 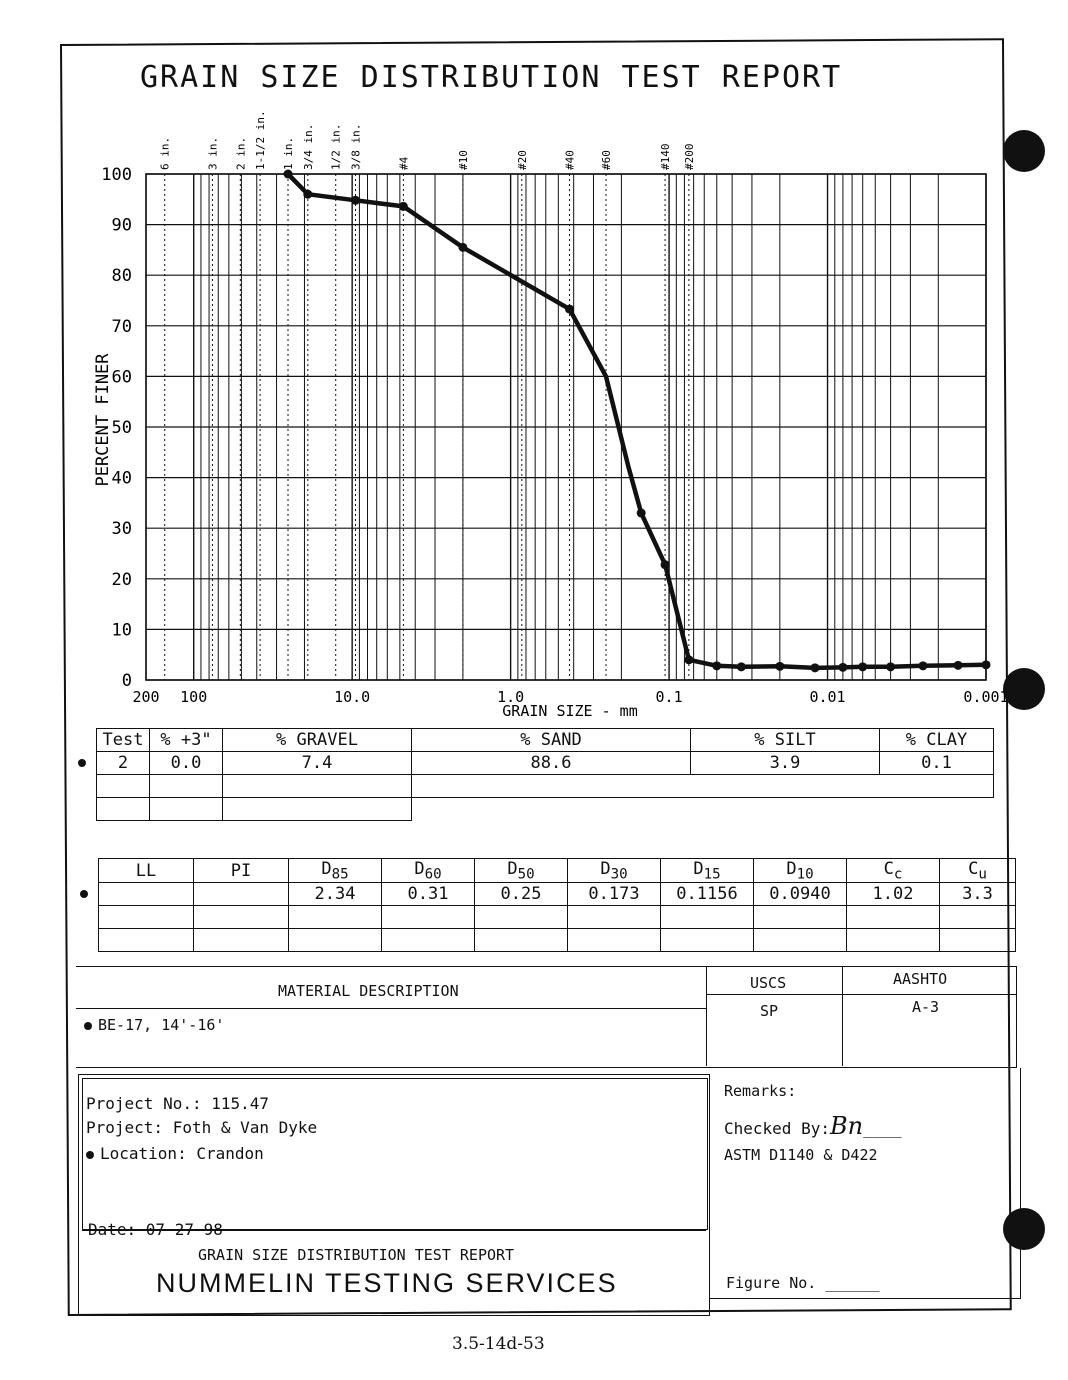 What do you see at coordinates (985, 697) in the screenshot?
I see `x-tick-label: 0.001` at bounding box center [985, 697].